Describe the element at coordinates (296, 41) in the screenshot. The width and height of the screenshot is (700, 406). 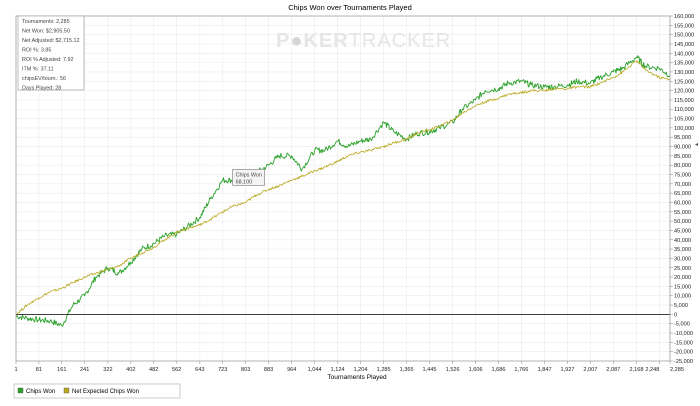
I see `poker-chip-icon: ●` at that location.